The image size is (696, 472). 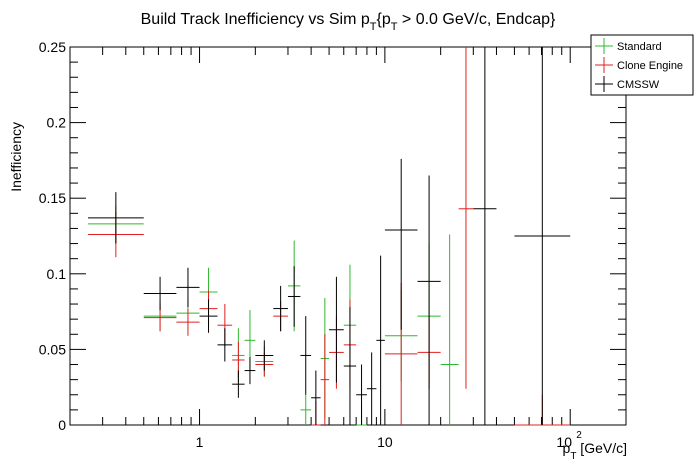 What do you see at coordinates (57, 123) in the screenshot?
I see `y-tick-label: 0.2` at bounding box center [57, 123].